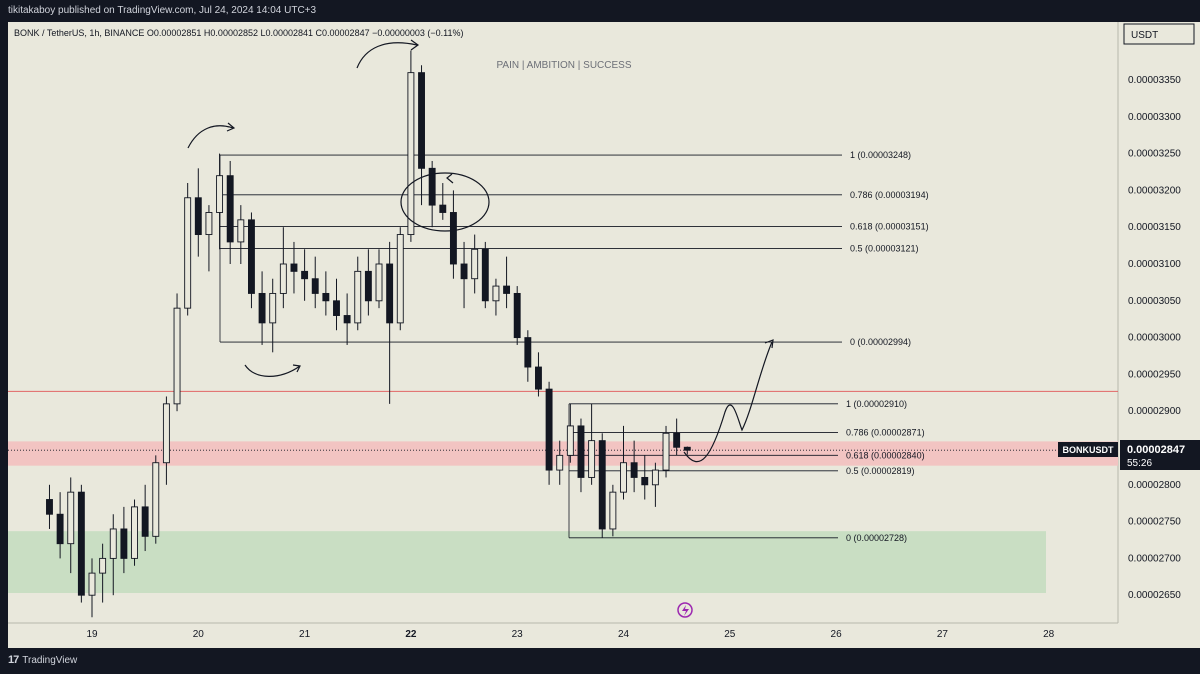 The width and height of the screenshot is (1200, 674). Describe the element at coordinates (885, 455) in the screenshot. I see `fib-level-label: 0.618 (0.00002840)` at that location.